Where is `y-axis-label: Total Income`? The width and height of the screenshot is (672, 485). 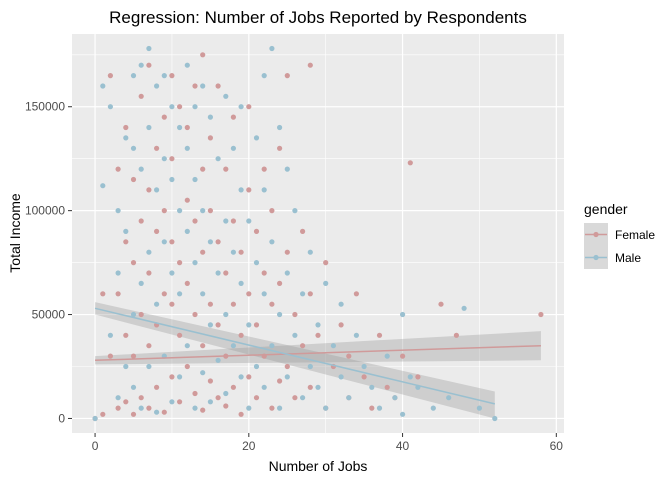
y-axis-label: Total Income is located at coordinates (15, 233).